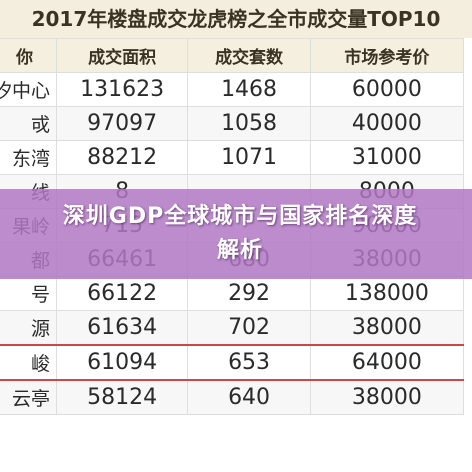 The width and height of the screenshot is (472, 472). What do you see at coordinates (249, 397) in the screenshot?
I see `units-cell: 640` at bounding box center [249, 397].